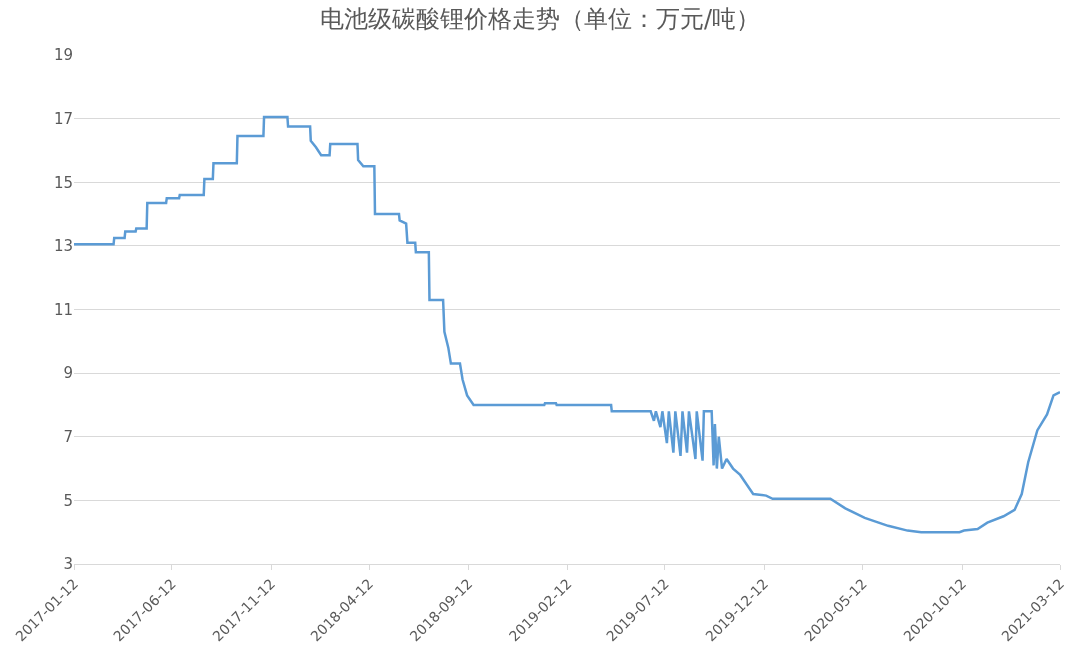  Describe the element at coordinates (63, 246) in the screenshot. I see `y-tick-label: 13` at that location.